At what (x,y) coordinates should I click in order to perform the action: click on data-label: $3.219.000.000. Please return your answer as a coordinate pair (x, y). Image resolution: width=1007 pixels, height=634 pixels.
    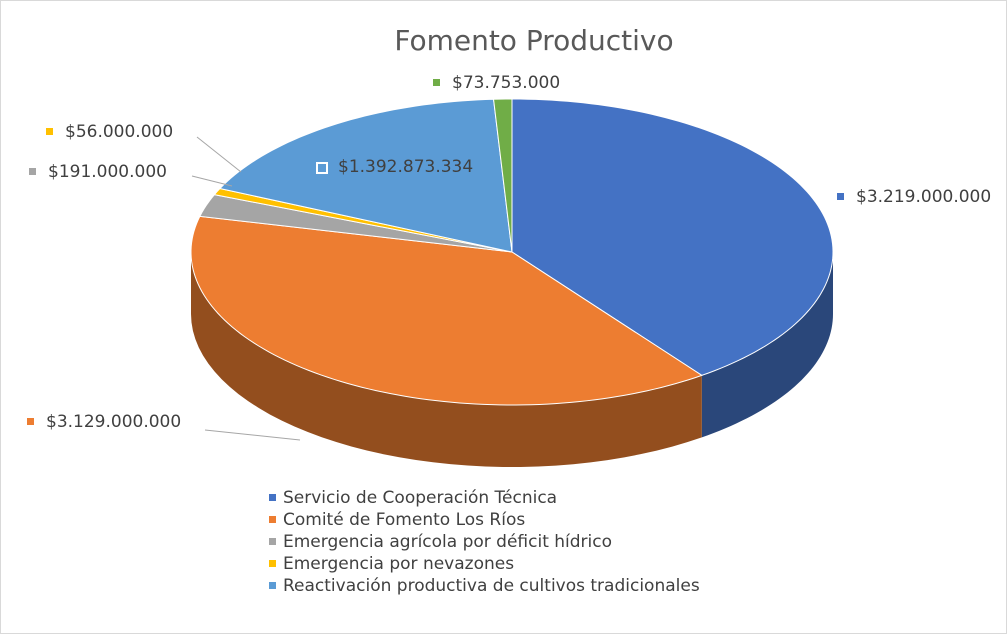
    Looking at the image, I should click on (923, 197).